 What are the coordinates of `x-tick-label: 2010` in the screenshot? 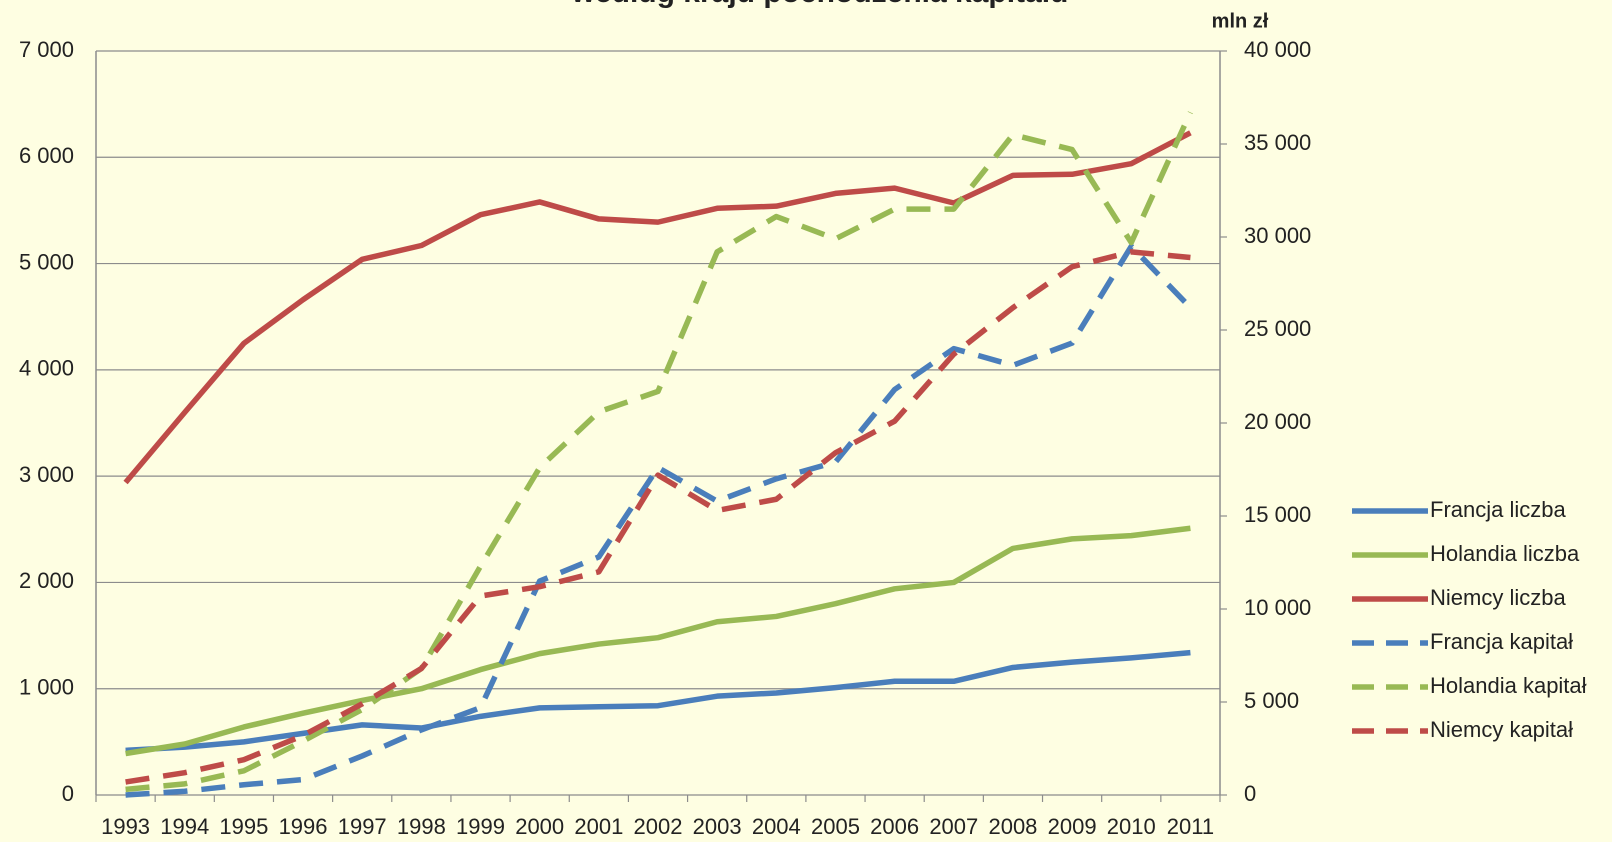 It's located at (1131, 826).